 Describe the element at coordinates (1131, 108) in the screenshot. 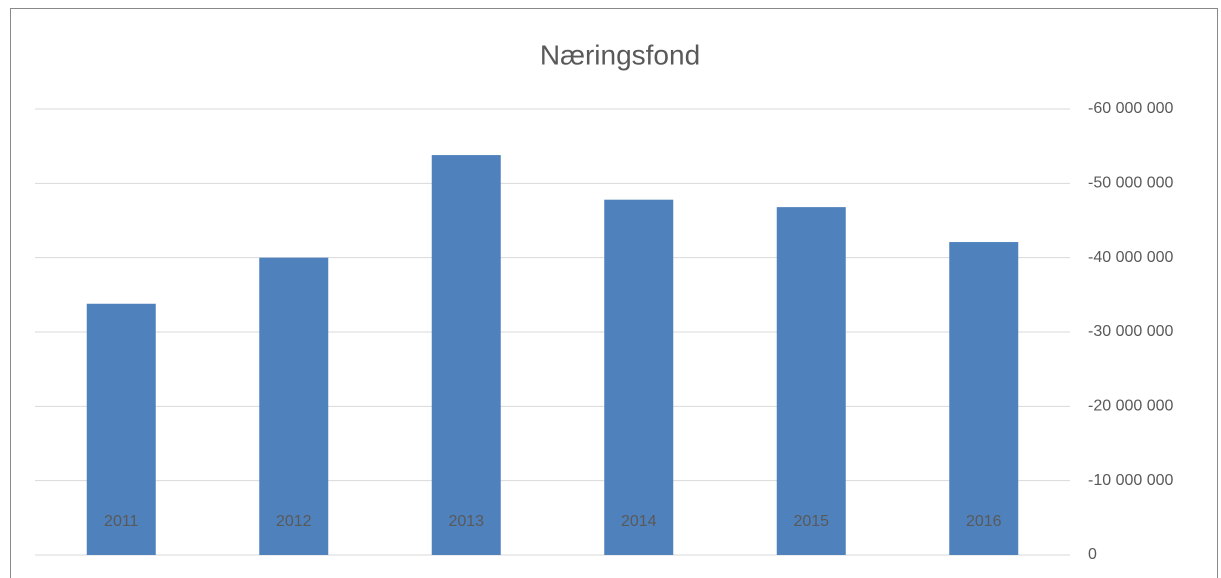

I see `y-tick-label: -60 000 000` at that location.